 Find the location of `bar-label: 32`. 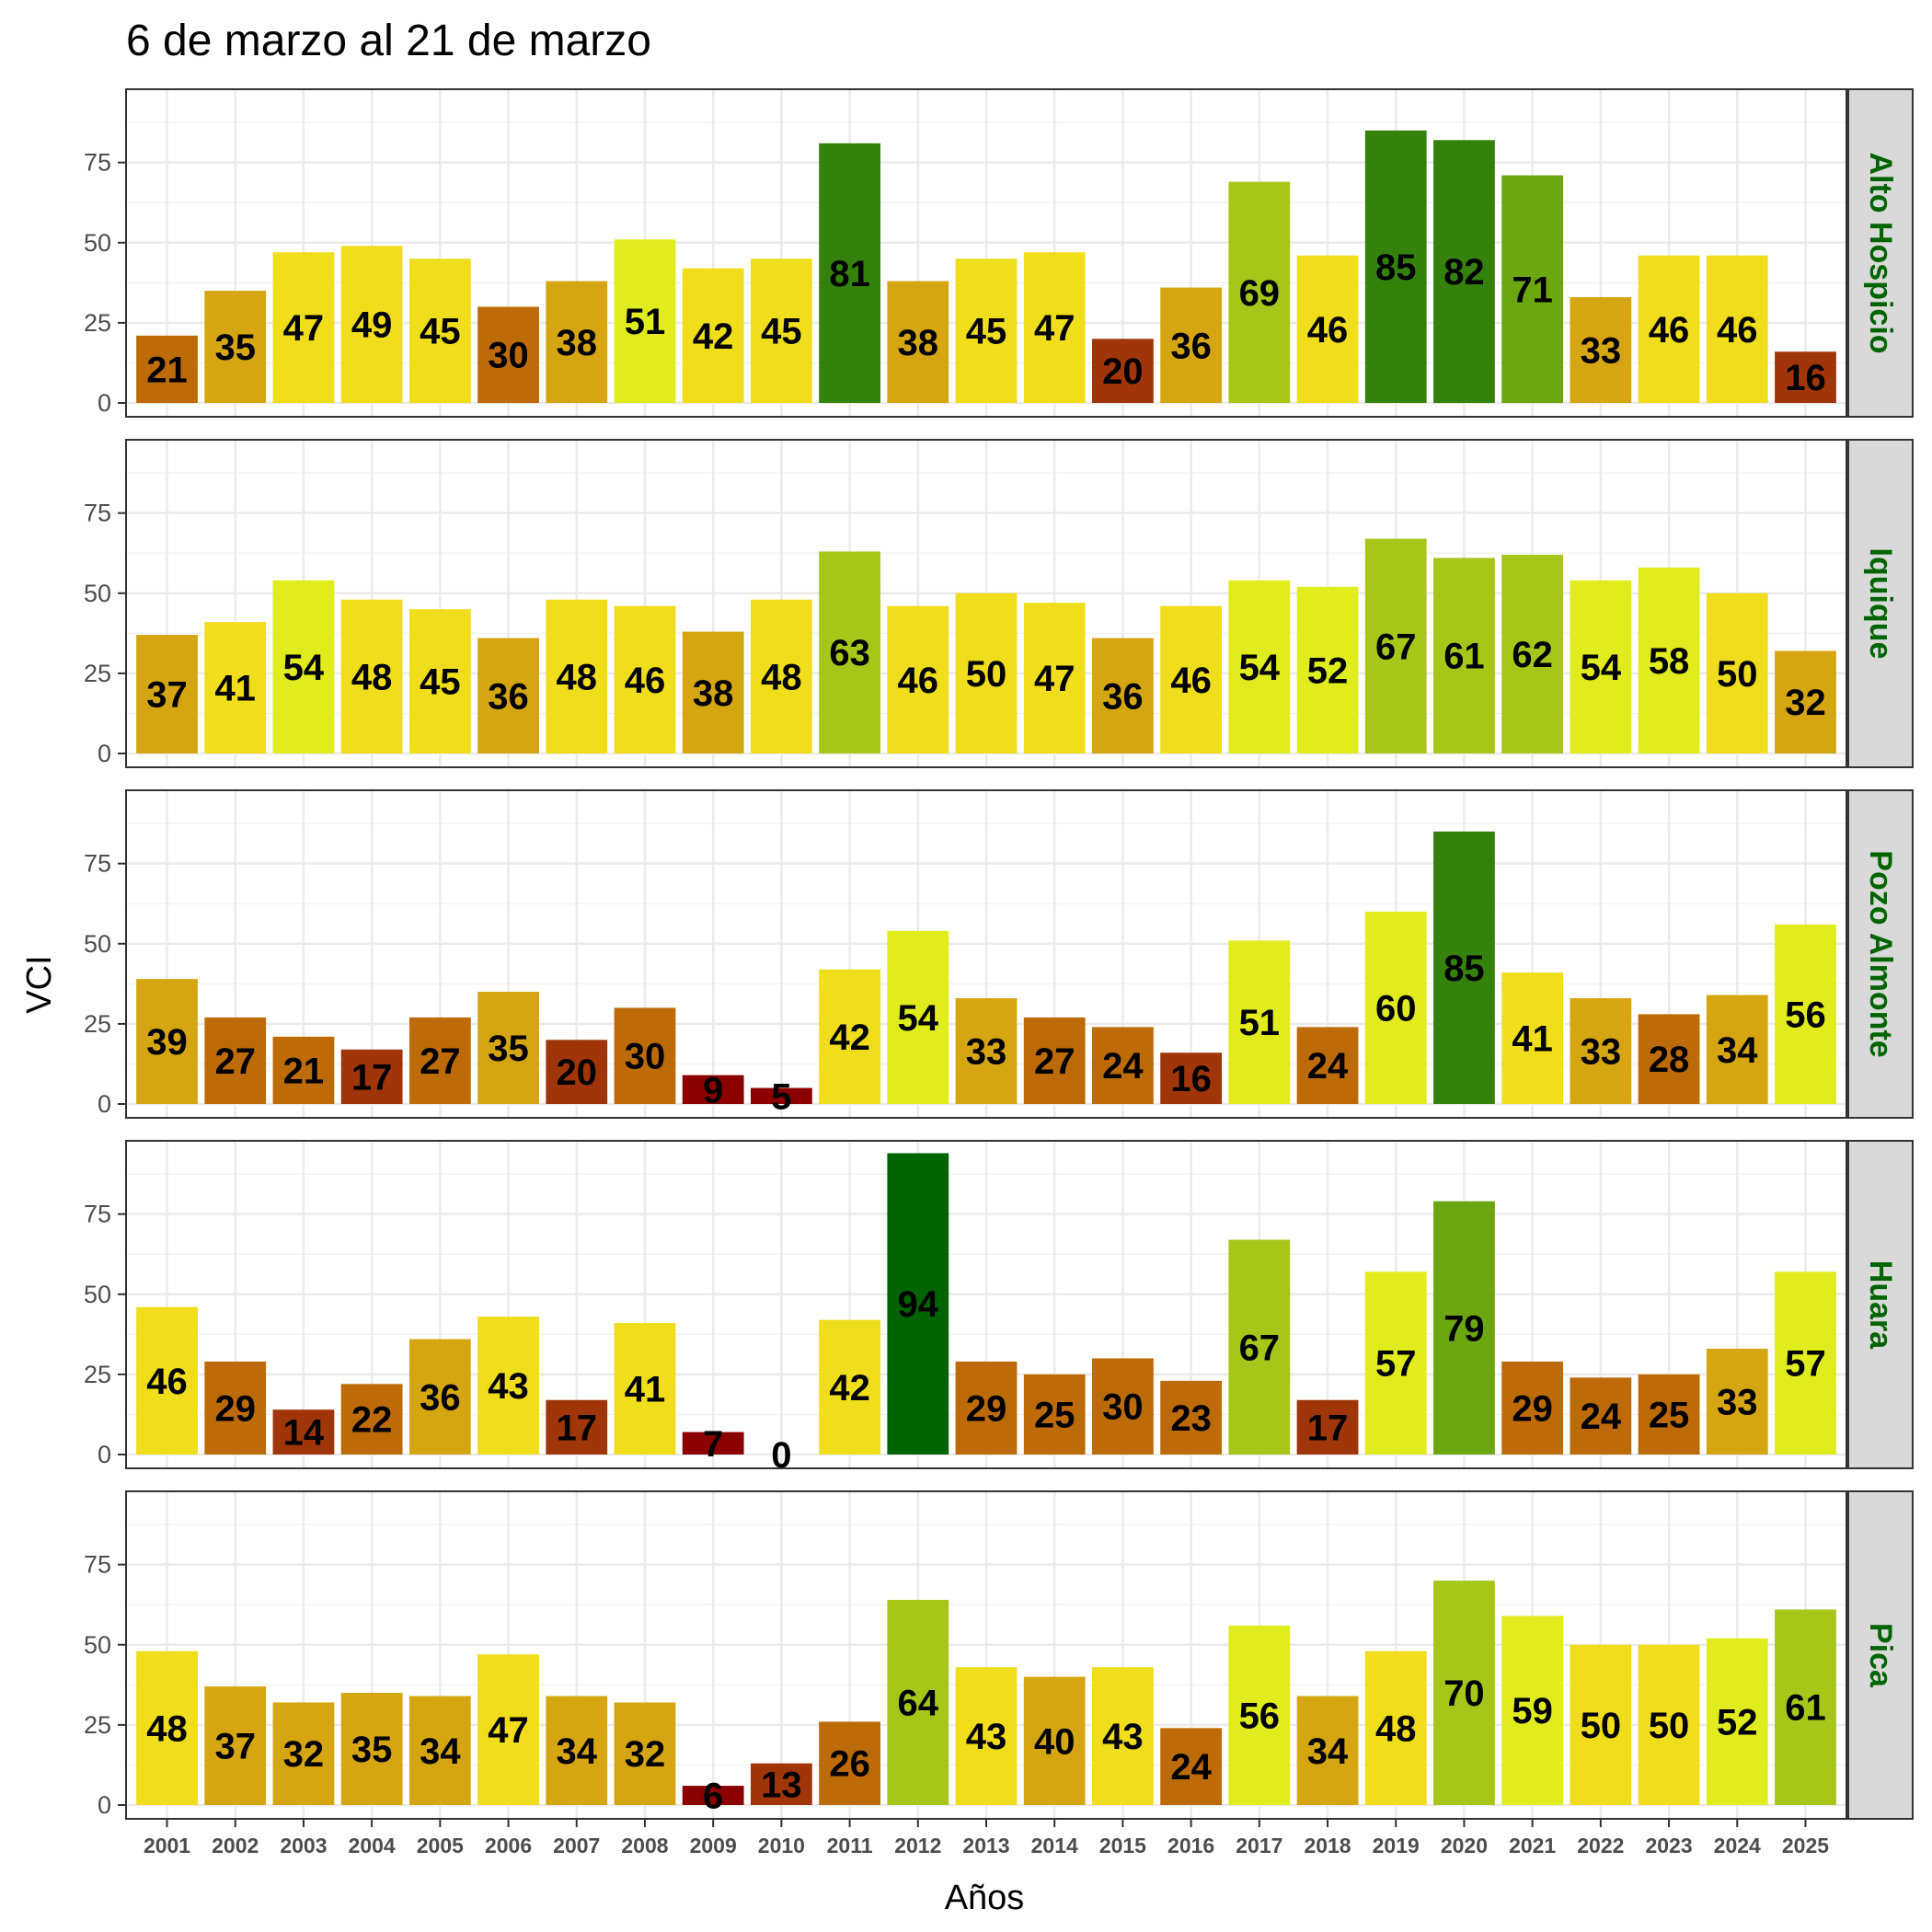

bar-label: 32 is located at coordinates (304, 1754).